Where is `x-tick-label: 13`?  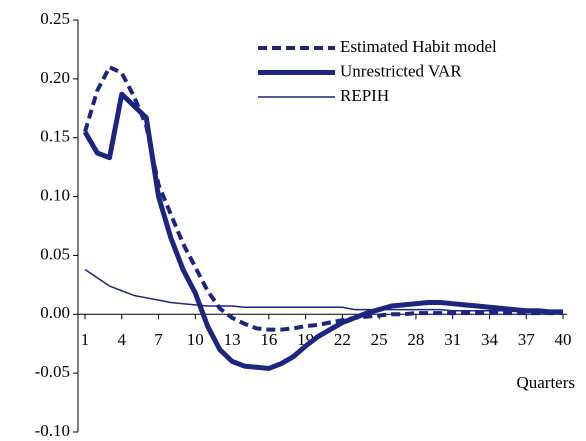 x-tick-label: 13 is located at coordinates (232, 339).